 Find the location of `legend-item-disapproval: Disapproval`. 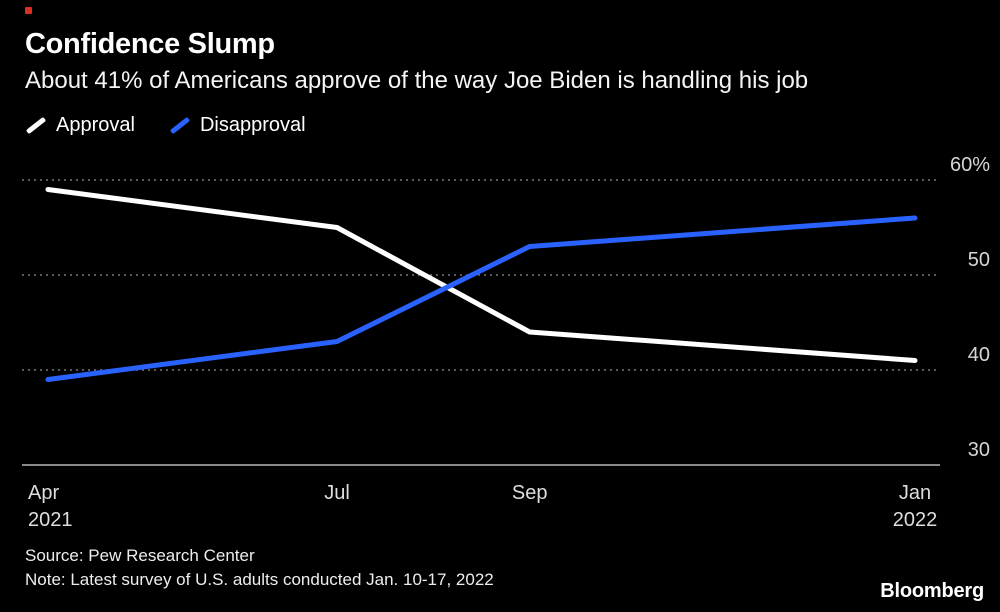

legend-item-disapproval: Disapproval is located at coordinates (237, 125).